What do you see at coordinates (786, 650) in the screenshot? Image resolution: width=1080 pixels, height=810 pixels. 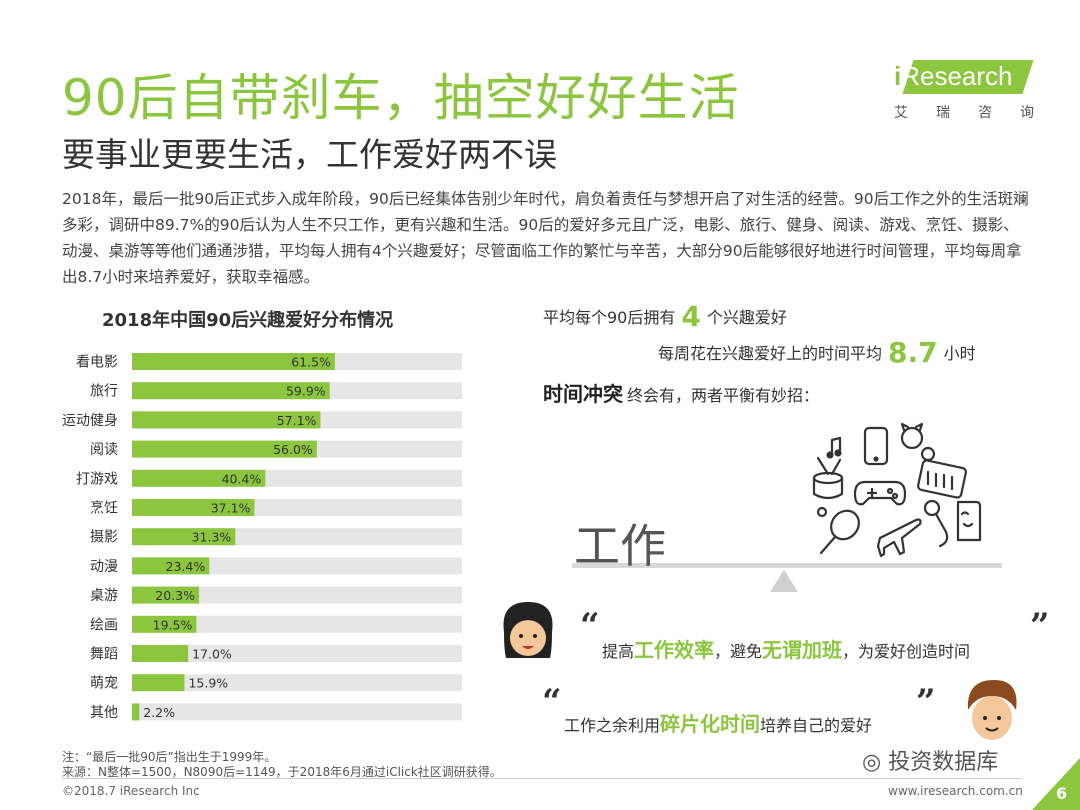 I see `quote-efficiency: 提高工作效率，避免无谓加班，为爱好创造时间` at bounding box center [786, 650].